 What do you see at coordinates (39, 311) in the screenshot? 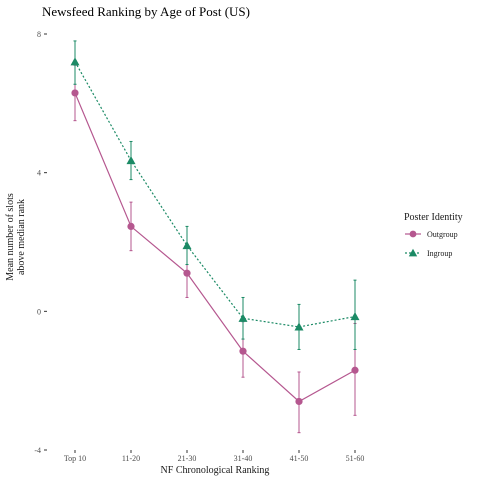
I see `y-tick-label: 0` at bounding box center [39, 311].